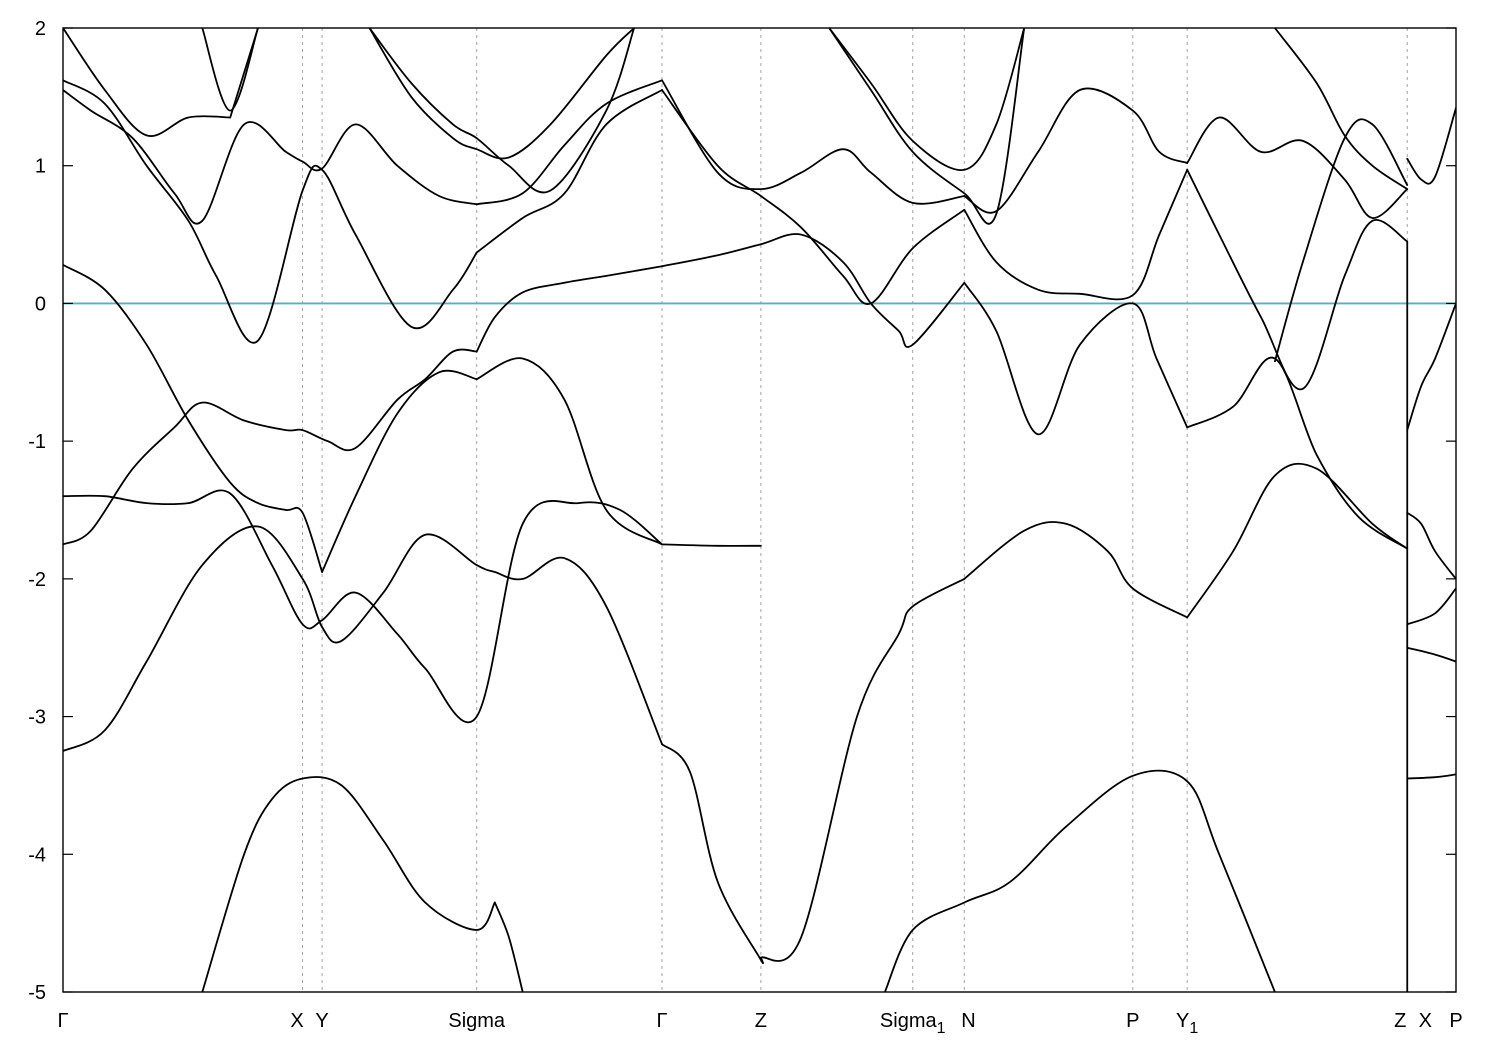  Describe the element at coordinates (37, 442) in the screenshot. I see `y-tick-label-4: -1` at that location.